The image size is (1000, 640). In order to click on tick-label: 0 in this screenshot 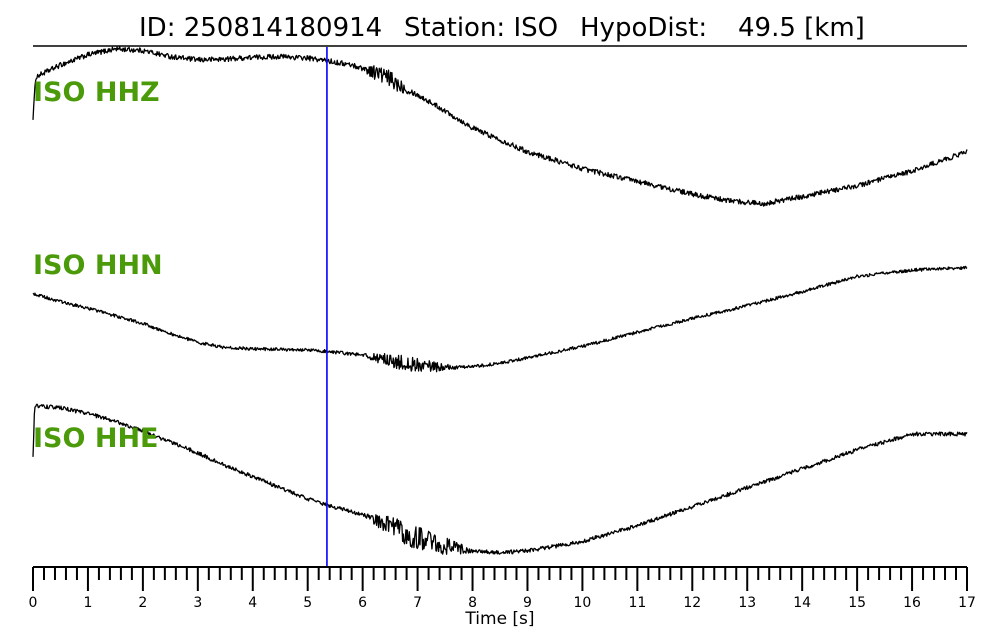, I will do `click(33, 603)`.